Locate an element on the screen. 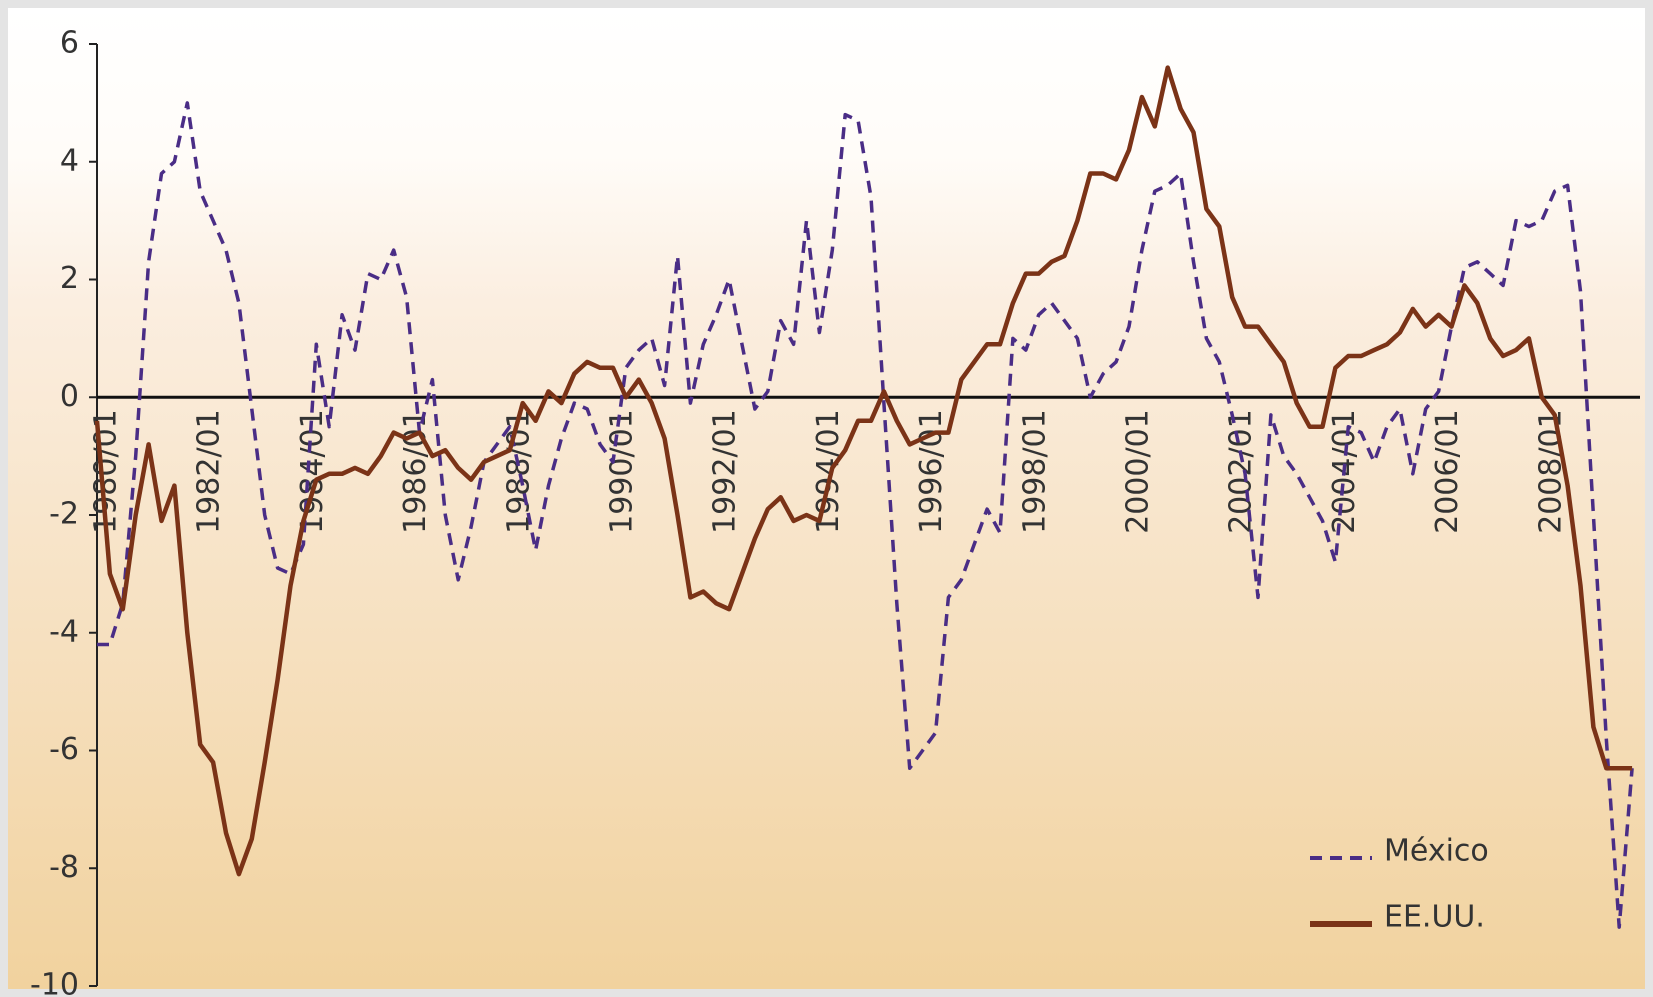 The width and height of the screenshot is (1653, 997). y-tick-label: 6 is located at coordinates (69, 43).